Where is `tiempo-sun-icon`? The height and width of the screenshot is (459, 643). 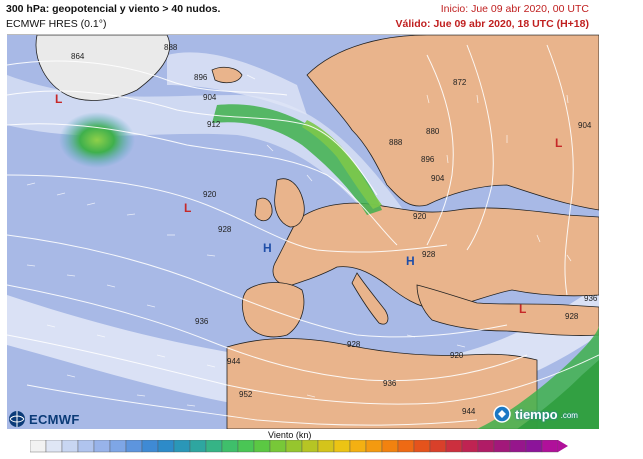 tiempo-sun-icon is located at coordinates (502, 414).